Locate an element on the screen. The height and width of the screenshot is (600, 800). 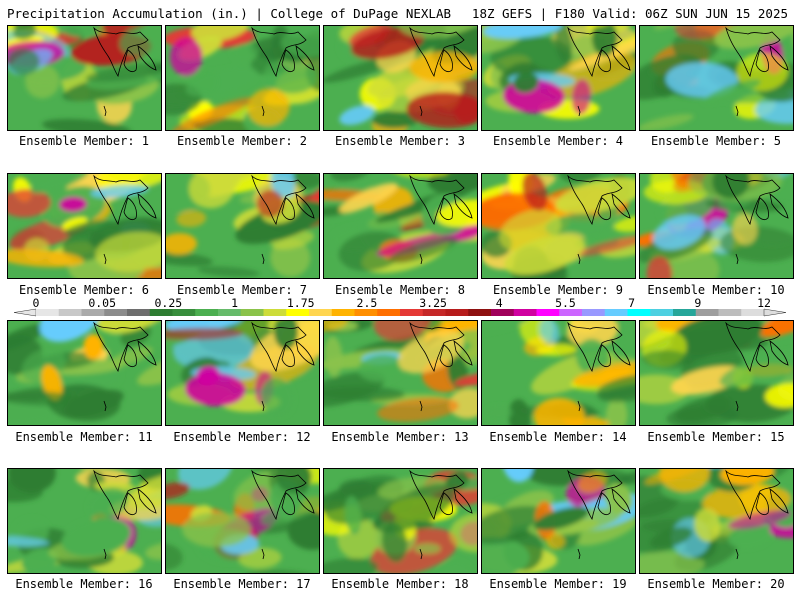
ensemble-member-label: Ensemble Member: 5 is located at coordinates (716, 141).